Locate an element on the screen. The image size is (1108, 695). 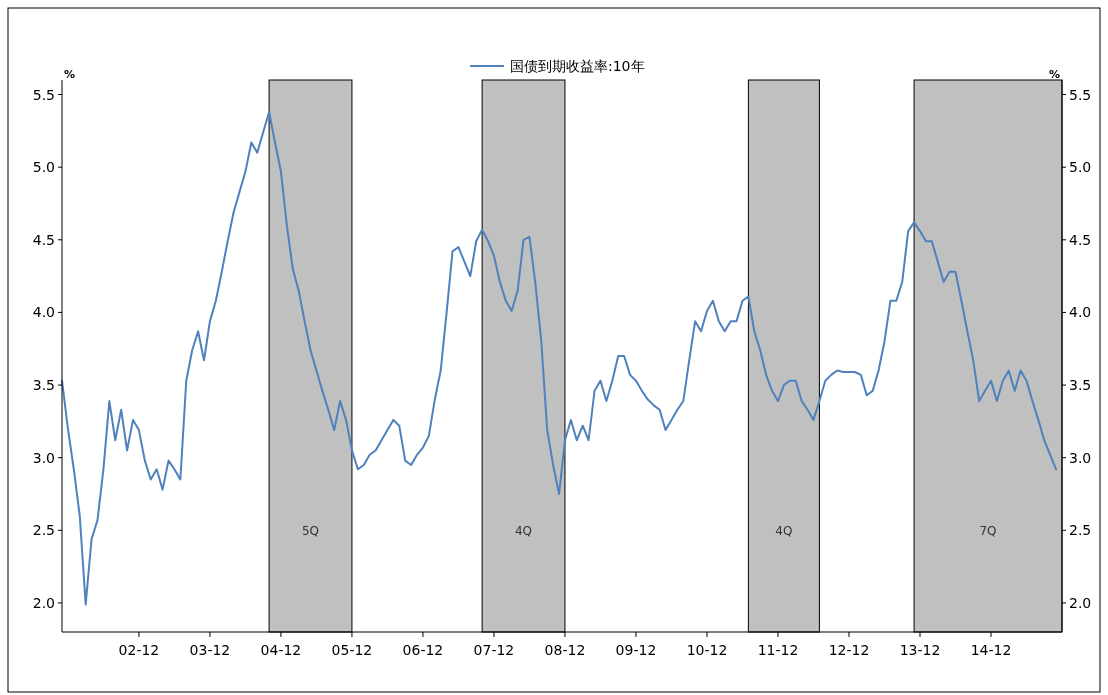
y2-tick-label: 5.5 is located at coordinates (1080, 94).